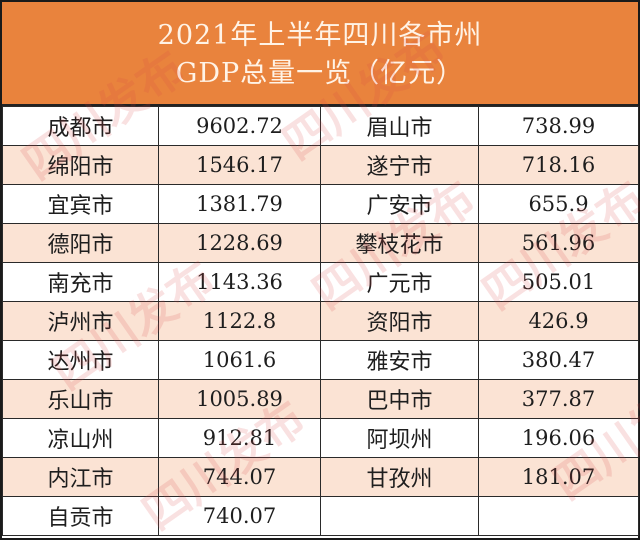  I want to click on city-name: 泸州市, so click(80, 321).